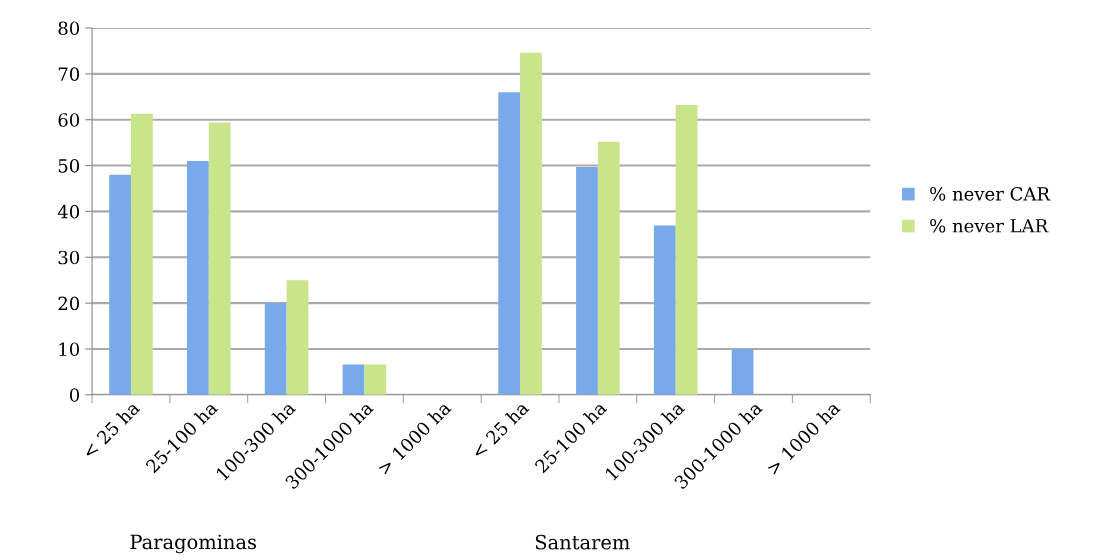  I want to click on y-tick-label: 0, so click(74, 395).